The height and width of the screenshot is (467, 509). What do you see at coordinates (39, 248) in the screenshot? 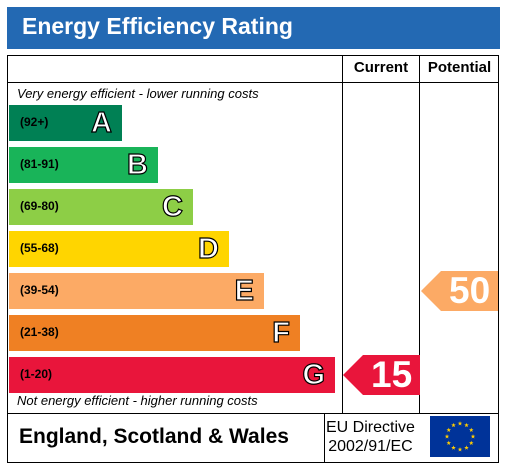
I see `band-range-label: (55-68)` at bounding box center [39, 248].